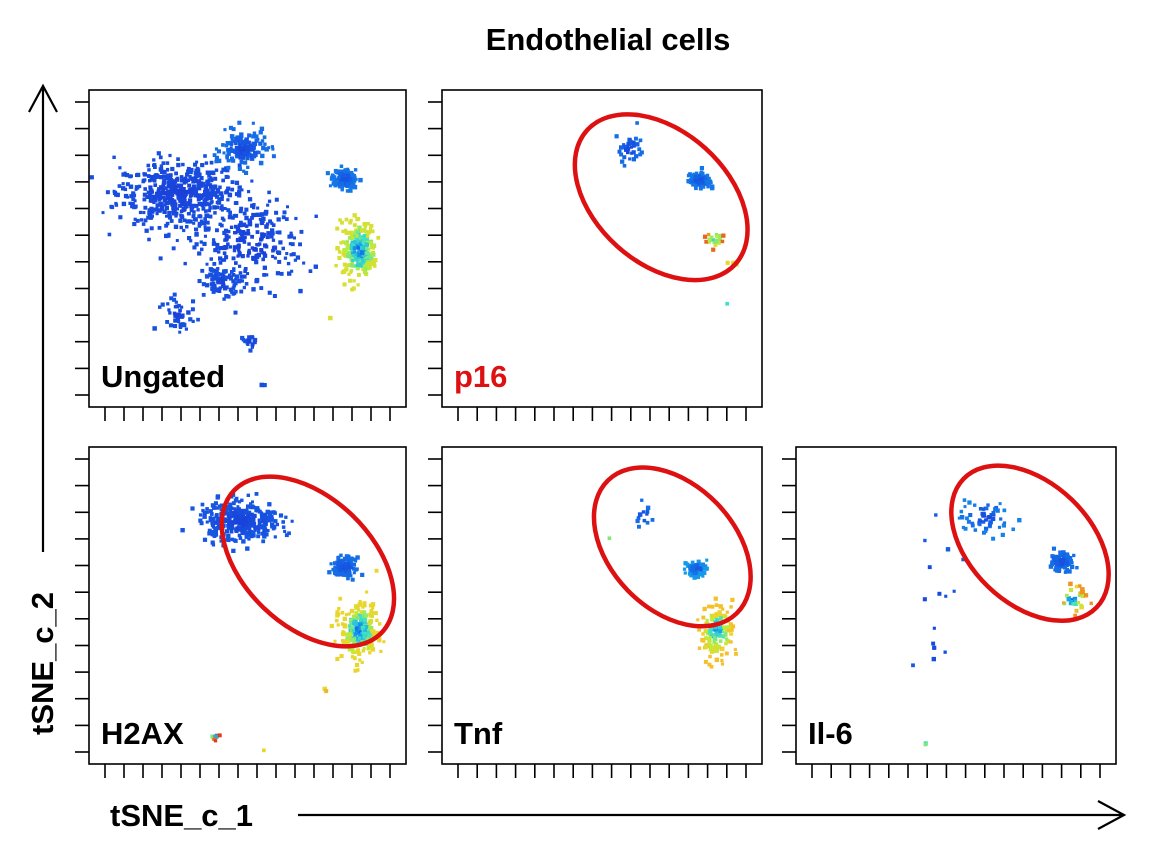 The width and height of the screenshot is (1150, 856). What do you see at coordinates (712, 815) in the screenshot?
I see `x-axis-arrow` at bounding box center [712, 815].